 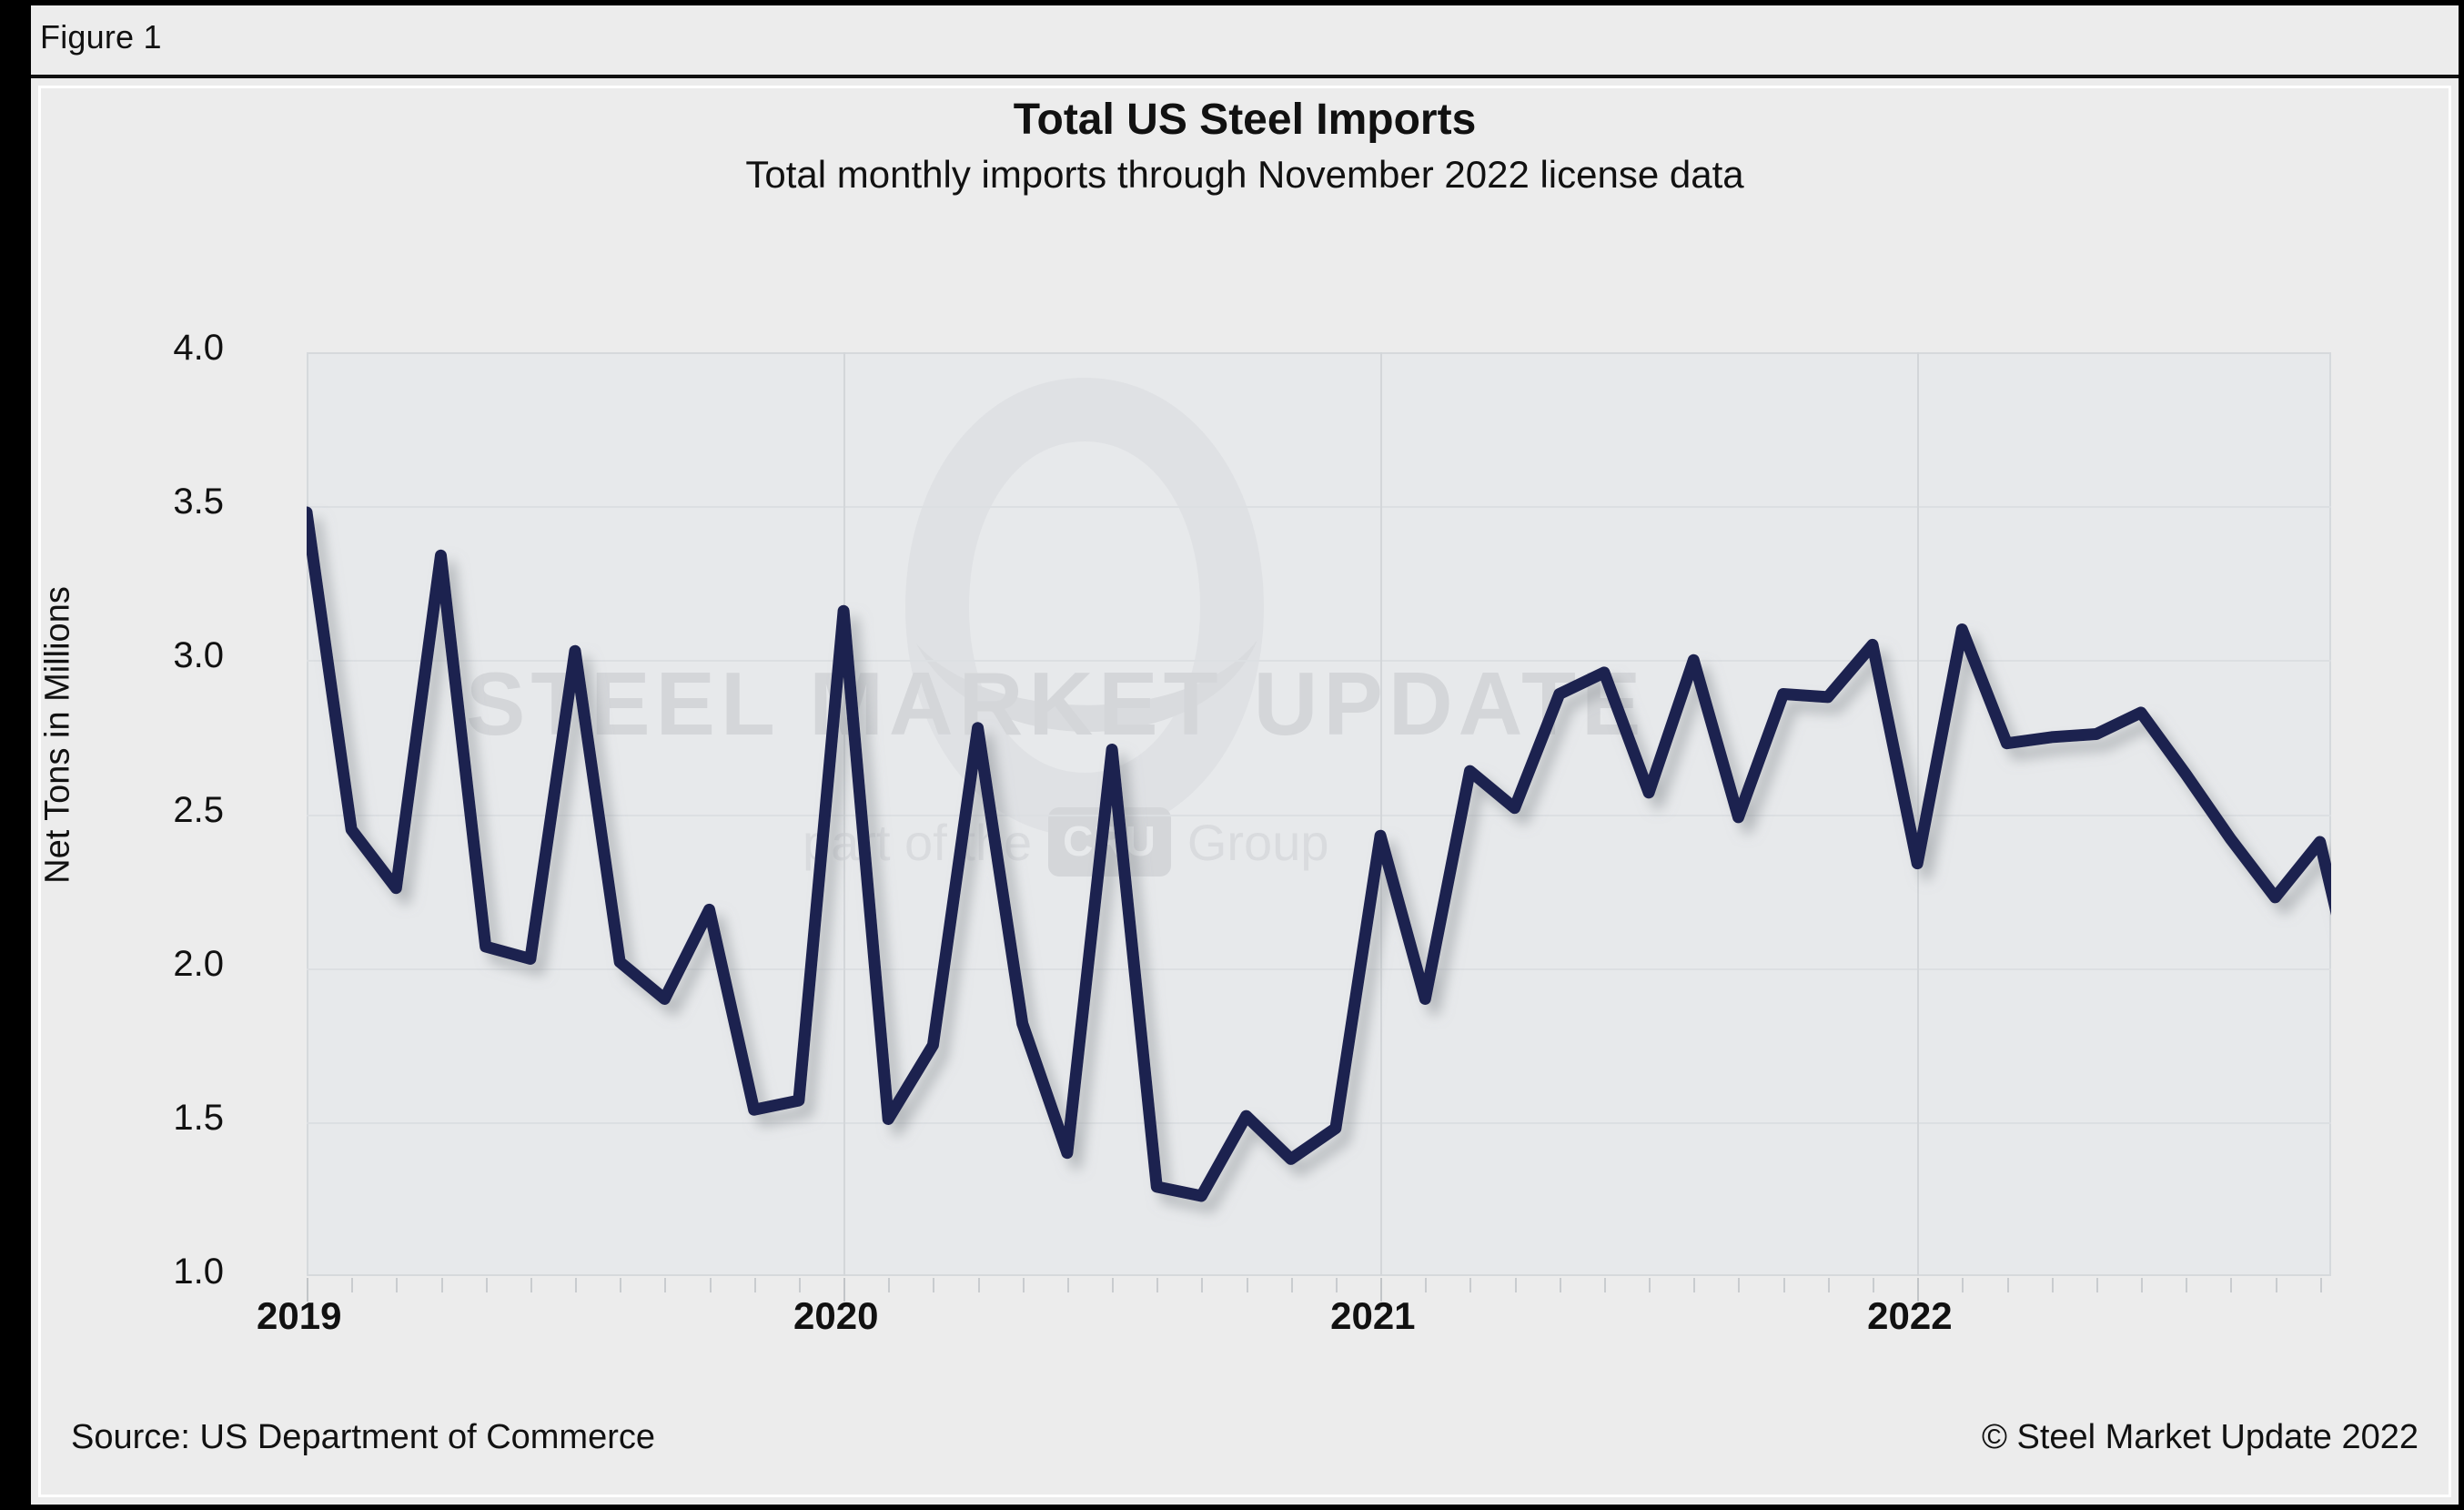 What do you see at coordinates (198, 964) in the screenshot?
I see `y-axis-tick-label: 2.0` at bounding box center [198, 964].